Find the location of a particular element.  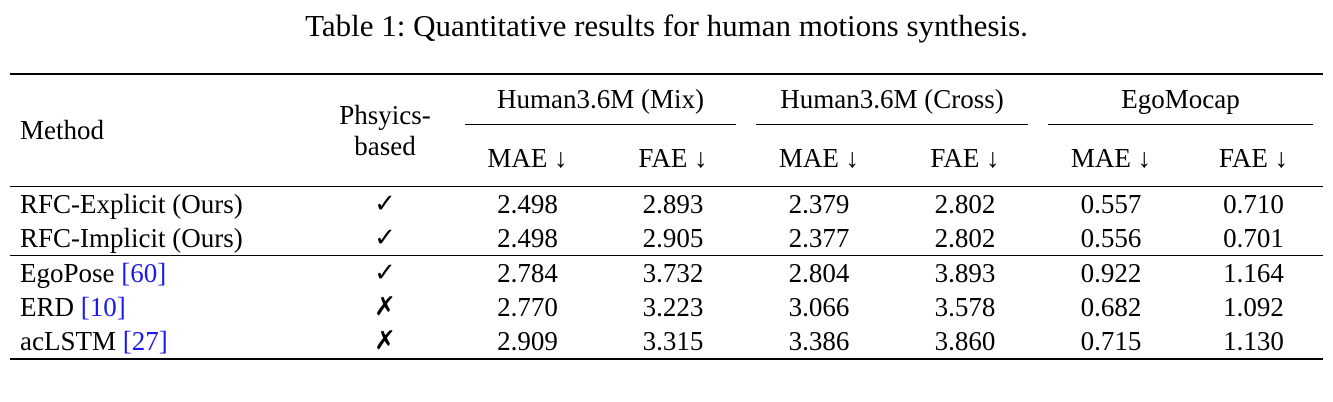

group-header-egomocap: EgoMocap is located at coordinates (1180, 102).